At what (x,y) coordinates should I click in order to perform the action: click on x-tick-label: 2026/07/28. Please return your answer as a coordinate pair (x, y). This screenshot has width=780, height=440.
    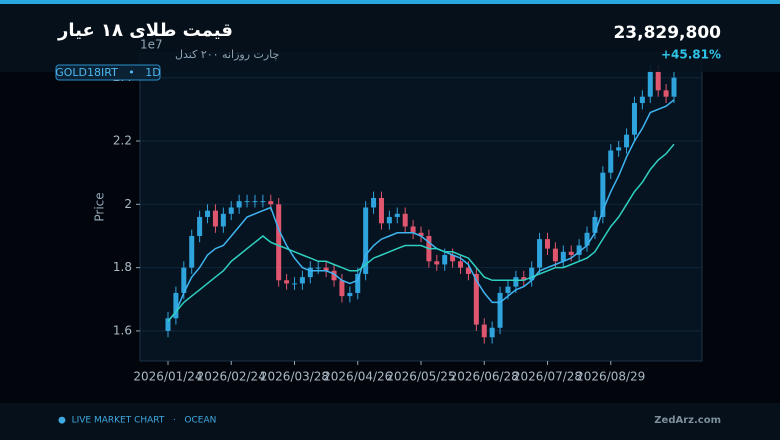
    Looking at the image, I should click on (547, 377).